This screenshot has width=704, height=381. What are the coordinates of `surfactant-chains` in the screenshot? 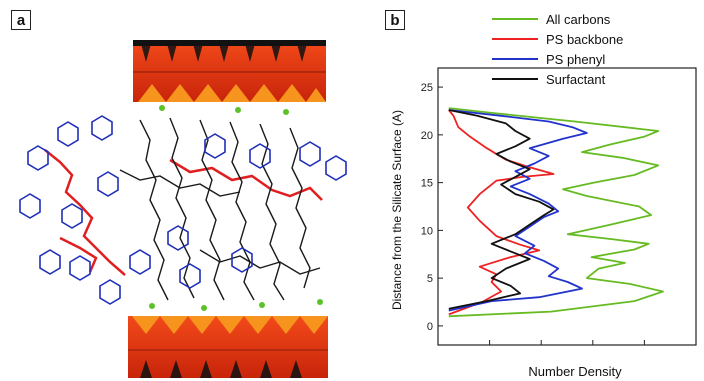 It's located at (220, 209).